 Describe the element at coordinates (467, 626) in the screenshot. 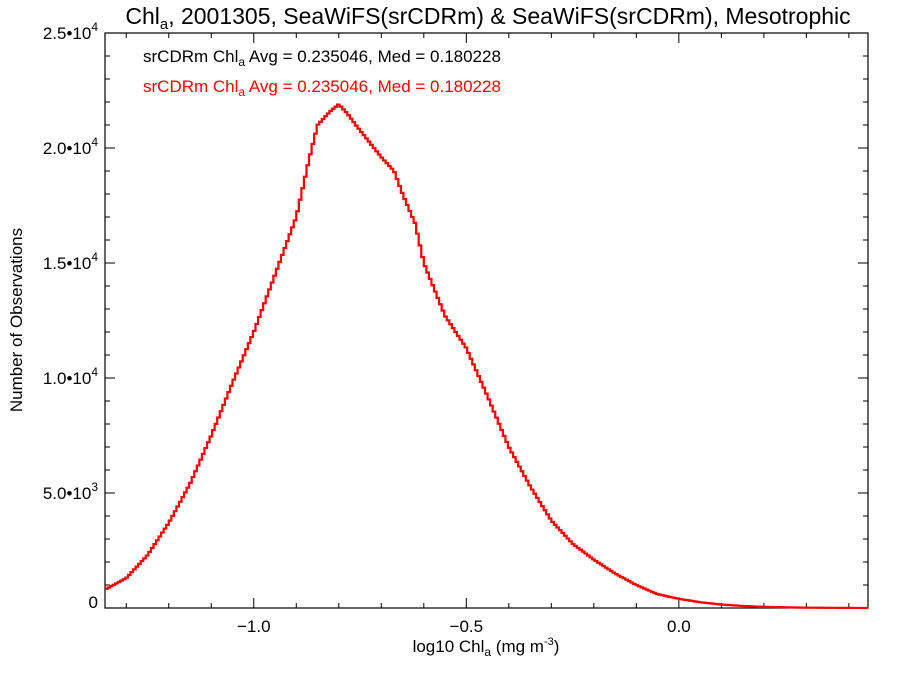

I see `x-tick-label: −0.5` at that location.